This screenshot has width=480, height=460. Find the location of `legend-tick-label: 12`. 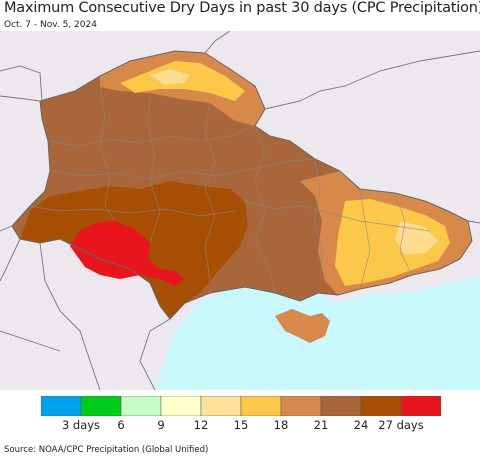

legend-tick-label: 12 is located at coordinates (201, 425).